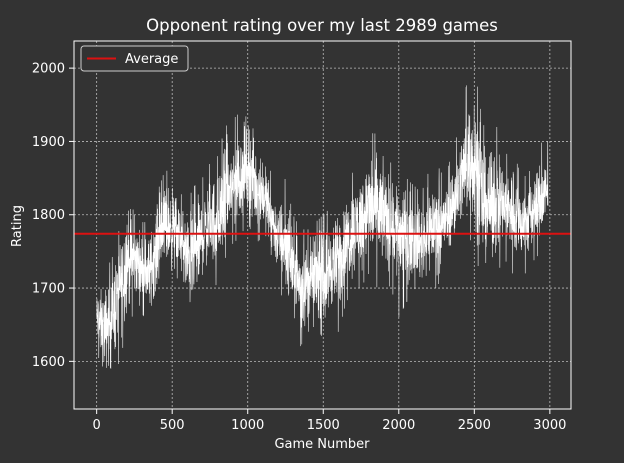 The image size is (624, 463). Describe the element at coordinates (151, 59) in the screenshot. I see `legend-average-label: Average` at that location.